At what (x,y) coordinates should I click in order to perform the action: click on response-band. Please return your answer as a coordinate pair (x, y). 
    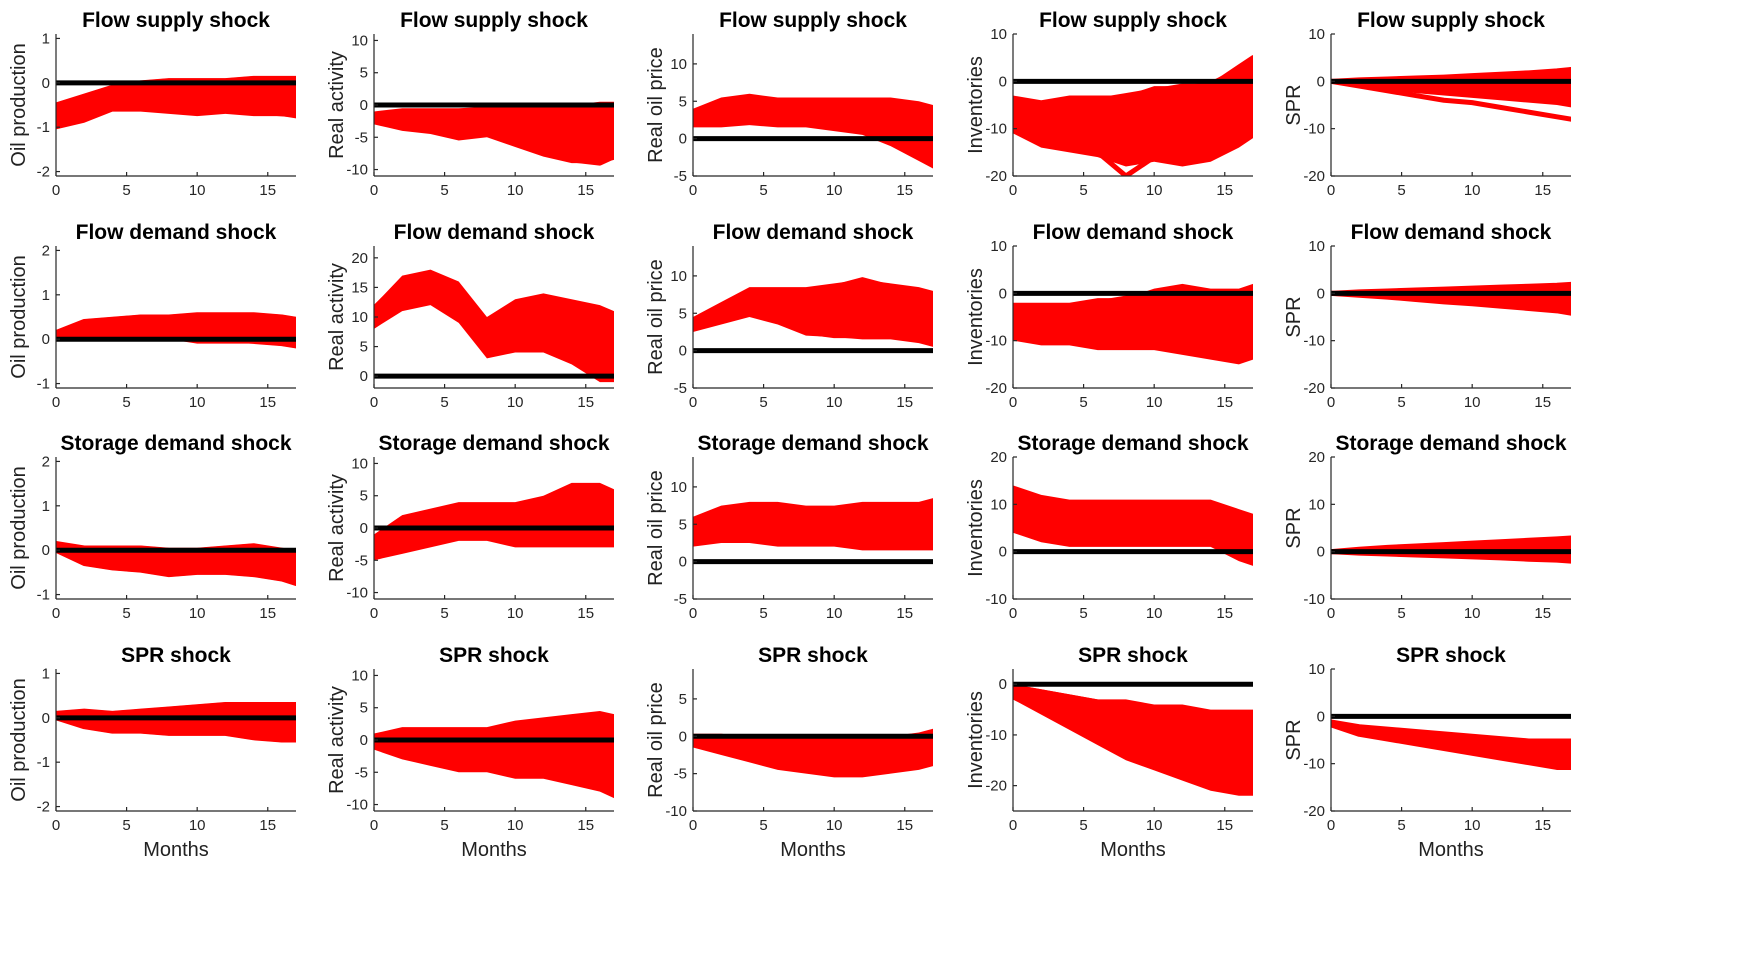
    Looking at the image, I should click on (494, 326).